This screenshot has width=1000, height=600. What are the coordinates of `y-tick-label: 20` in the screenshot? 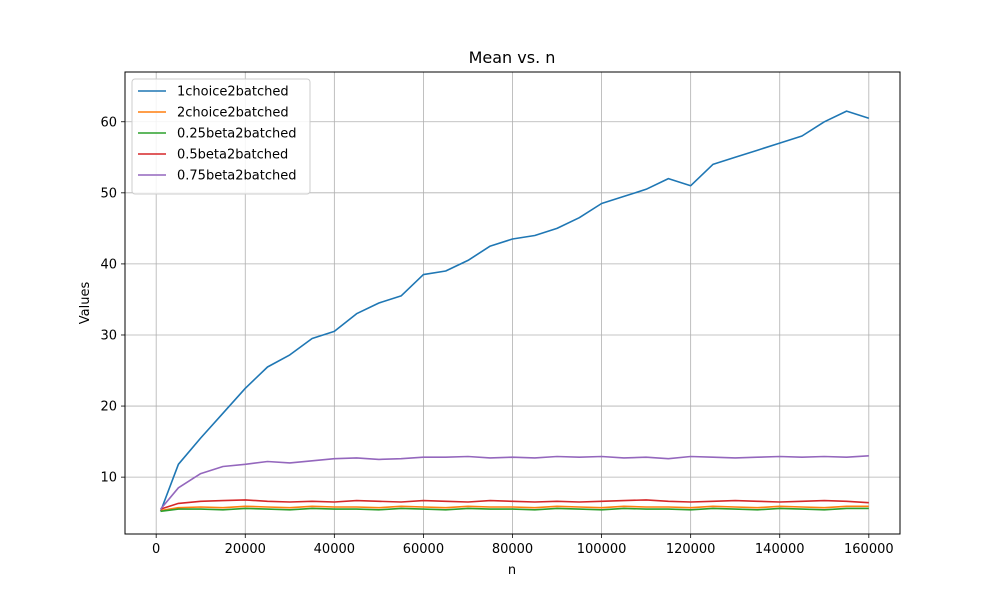 It's located at (108, 407).